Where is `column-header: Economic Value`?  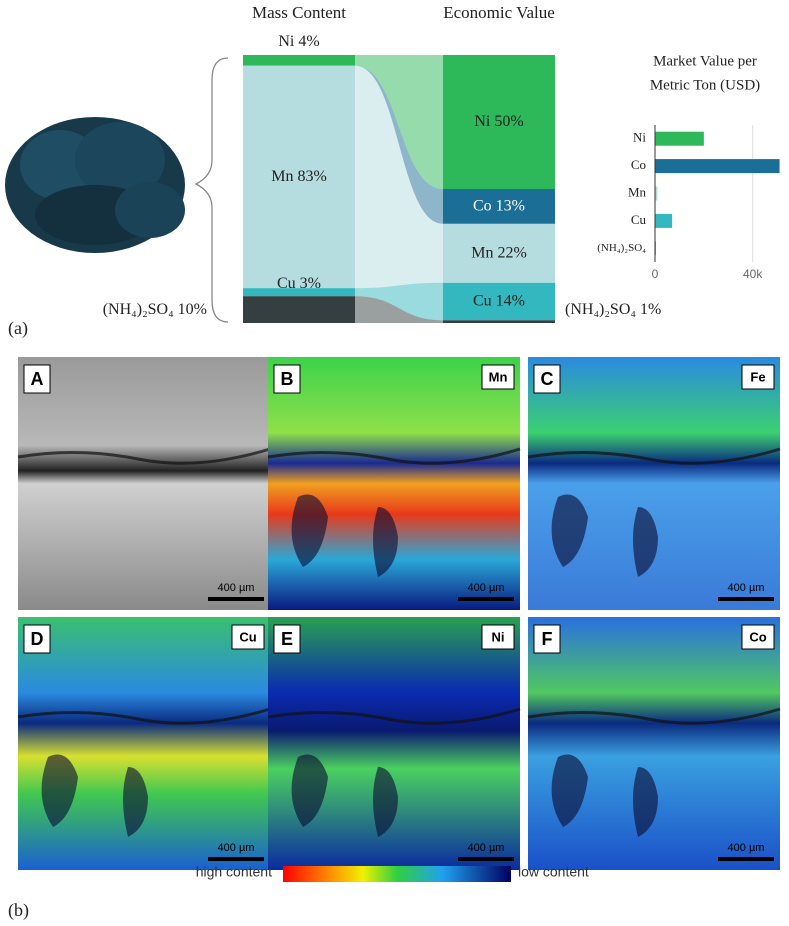 column-header: Economic Value is located at coordinates (499, 12).